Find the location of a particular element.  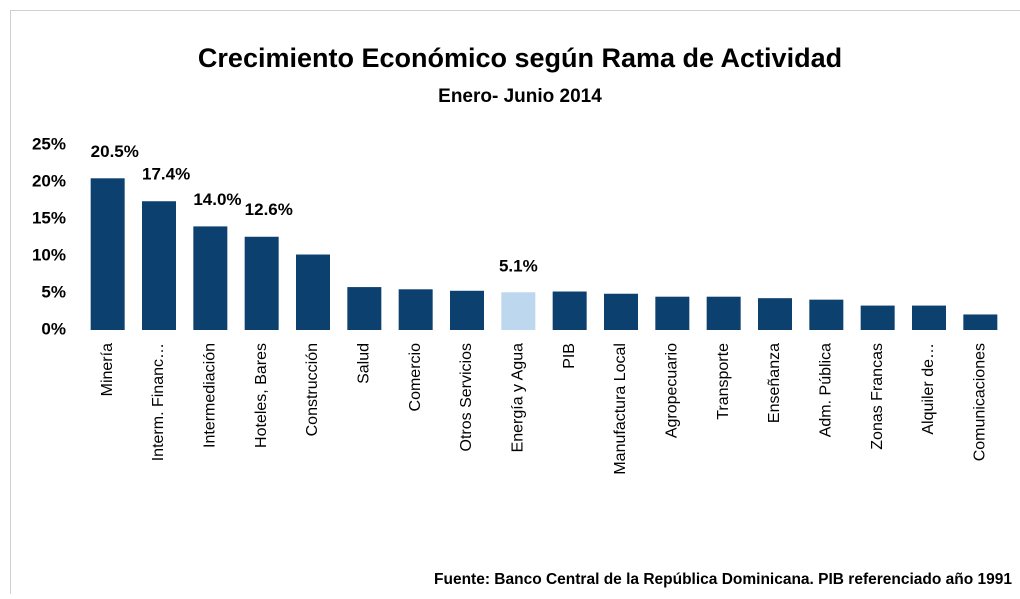

data-label: 17.4% is located at coordinates (166, 174).